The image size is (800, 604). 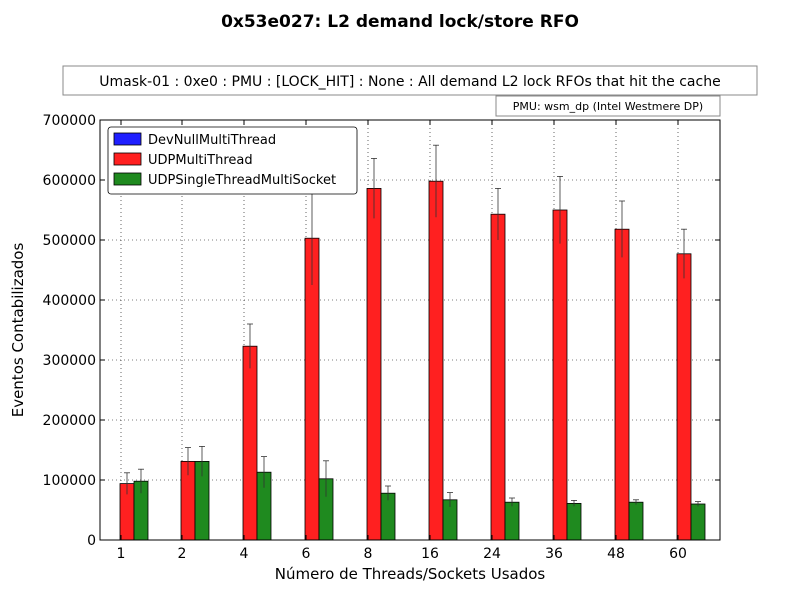 What do you see at coordinates (492, 554) in the screenshot?
I see `x-tick-label: 24` at bounding box center [492, 554].